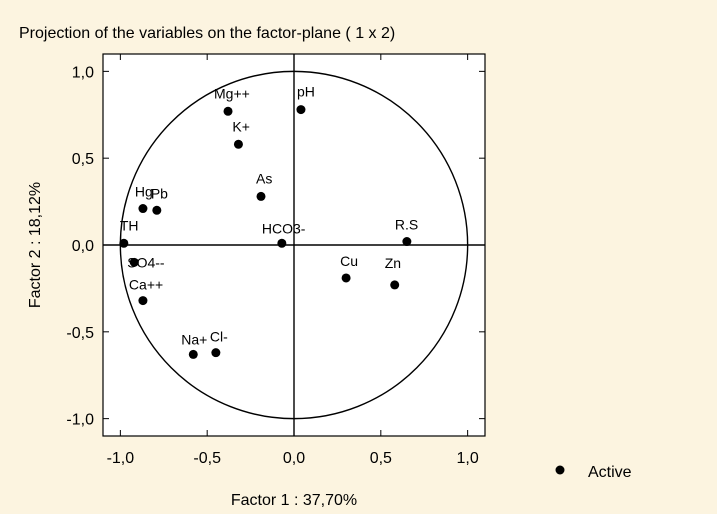 The image size is (717, 514). Describe the element at coordinates (159, 193) in the screenshot. I see `data-point-label: Pb` at that location.